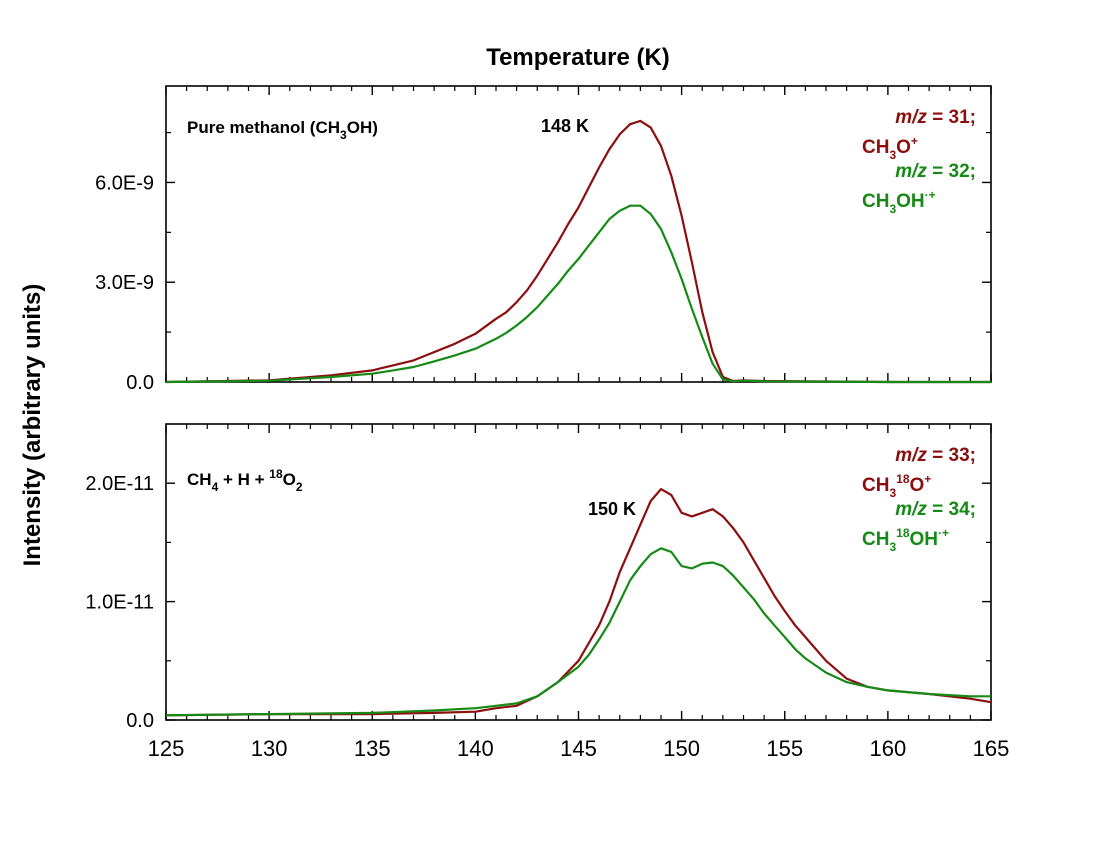 The width and height of the screenshot is (1100, 850). I want to click on panel-bottom-x-tick-labels: 125 130 135 140 145 150 155 160 165, so click(579, 748).